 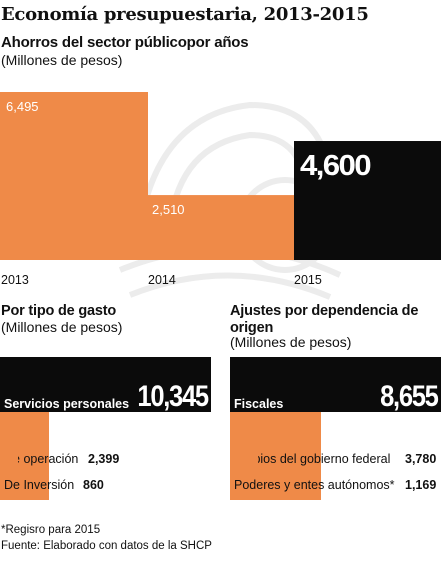 What do you see at coordinates (106, 546) in the screenshot?
I see `source-note: Fuente: Elaborado con datos de la SHCP` at bounding box center [106, 546].